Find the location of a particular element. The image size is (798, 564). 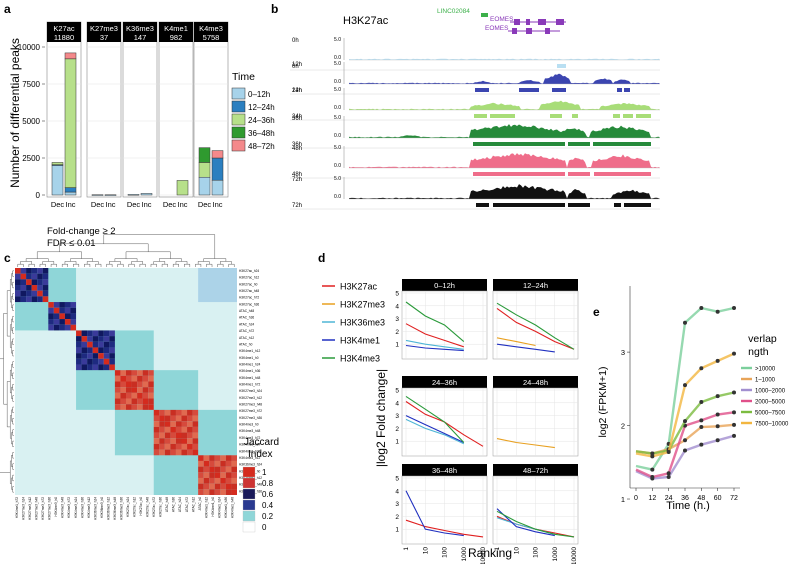

a-facet-mark: K27me3 is located at coordinates (104, 28).